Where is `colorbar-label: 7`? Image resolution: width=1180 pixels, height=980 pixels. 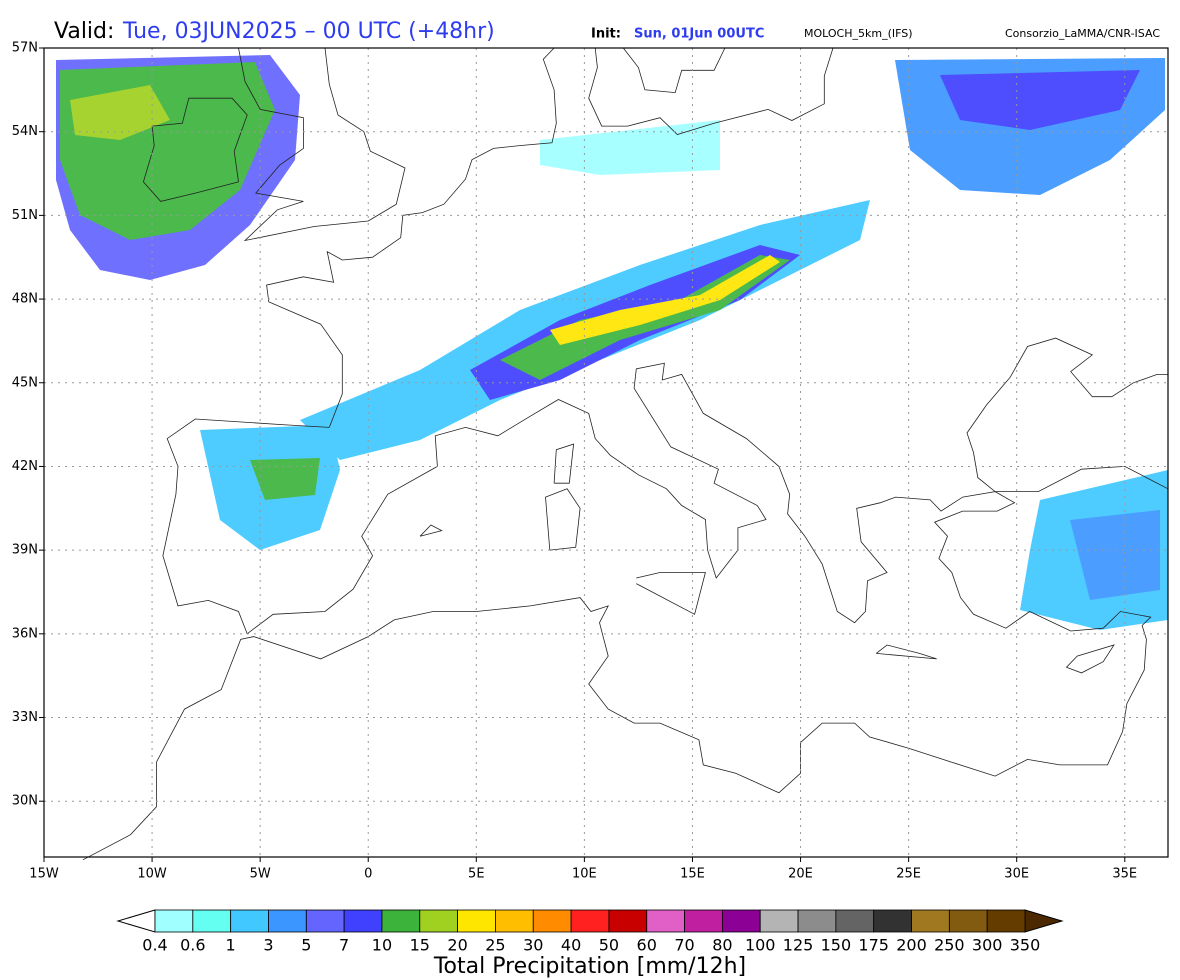
colorbar-label: 7 is located at coordinates (344, 945).